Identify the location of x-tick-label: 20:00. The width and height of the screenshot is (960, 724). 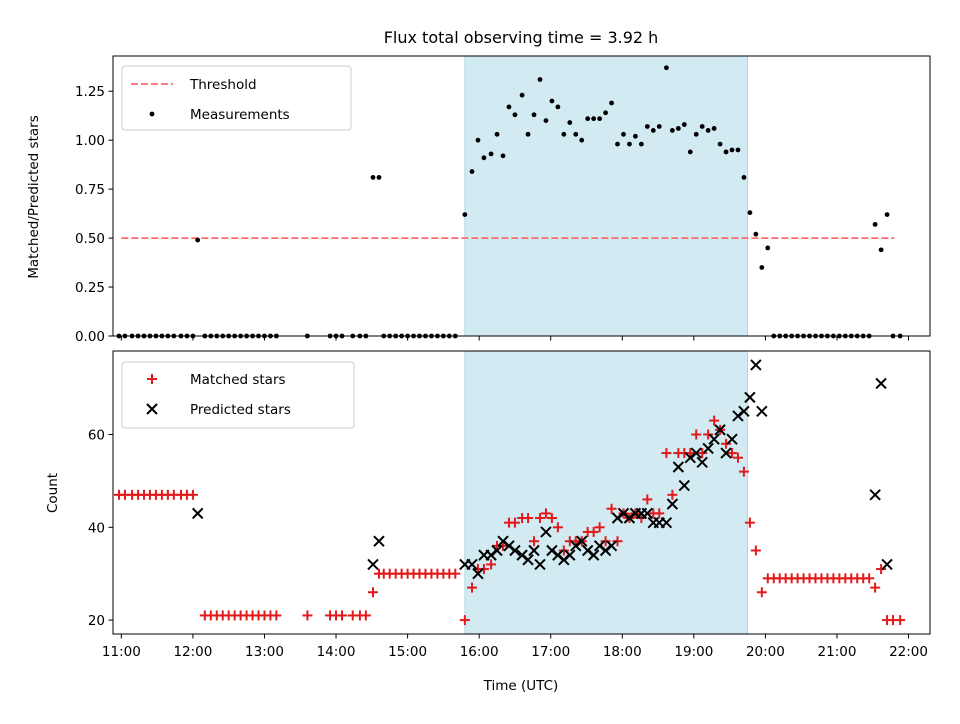
(765, 652).